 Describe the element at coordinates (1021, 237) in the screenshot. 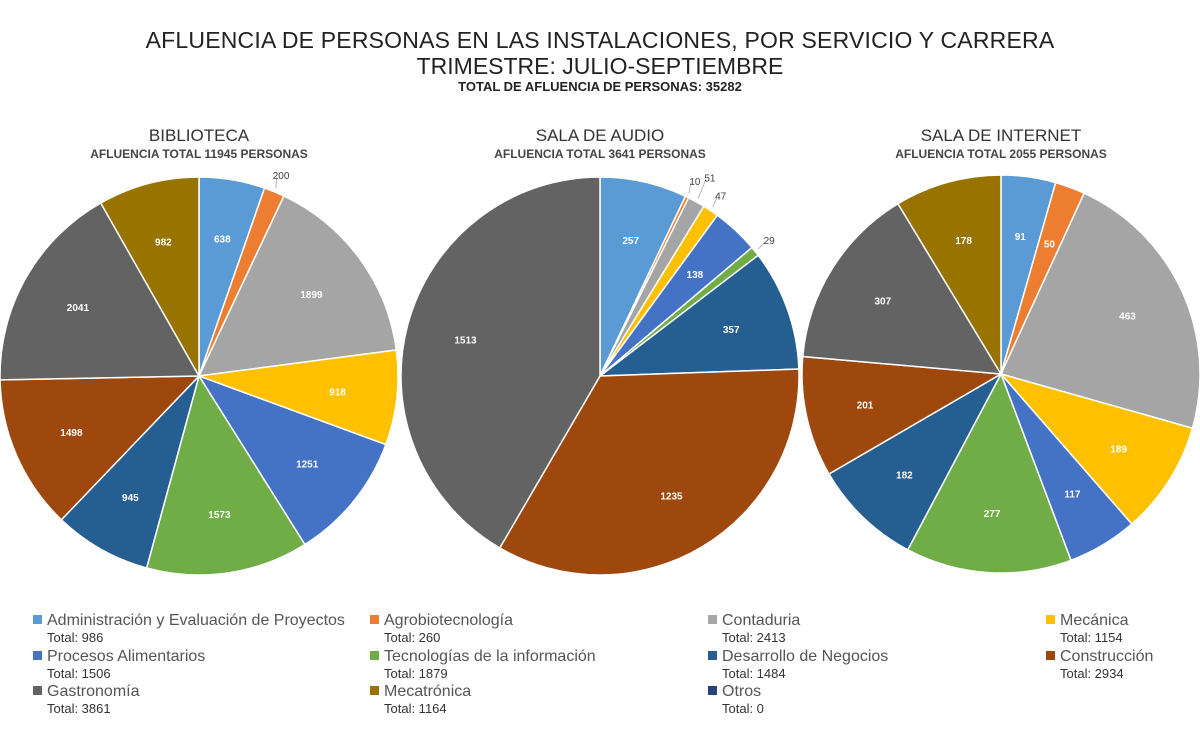

I see `data-label: 91` at that location.